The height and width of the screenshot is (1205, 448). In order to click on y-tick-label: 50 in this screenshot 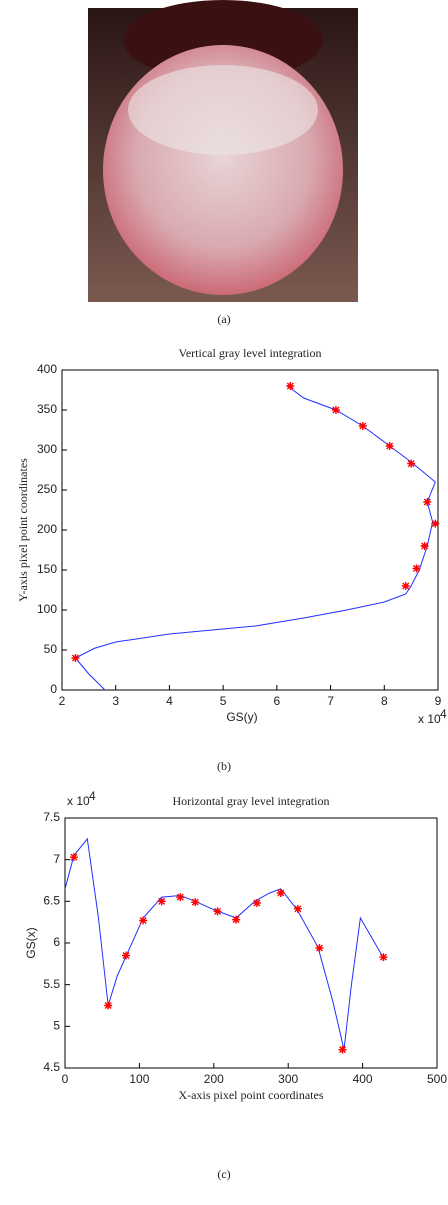, I will do `click(51, 649)`.